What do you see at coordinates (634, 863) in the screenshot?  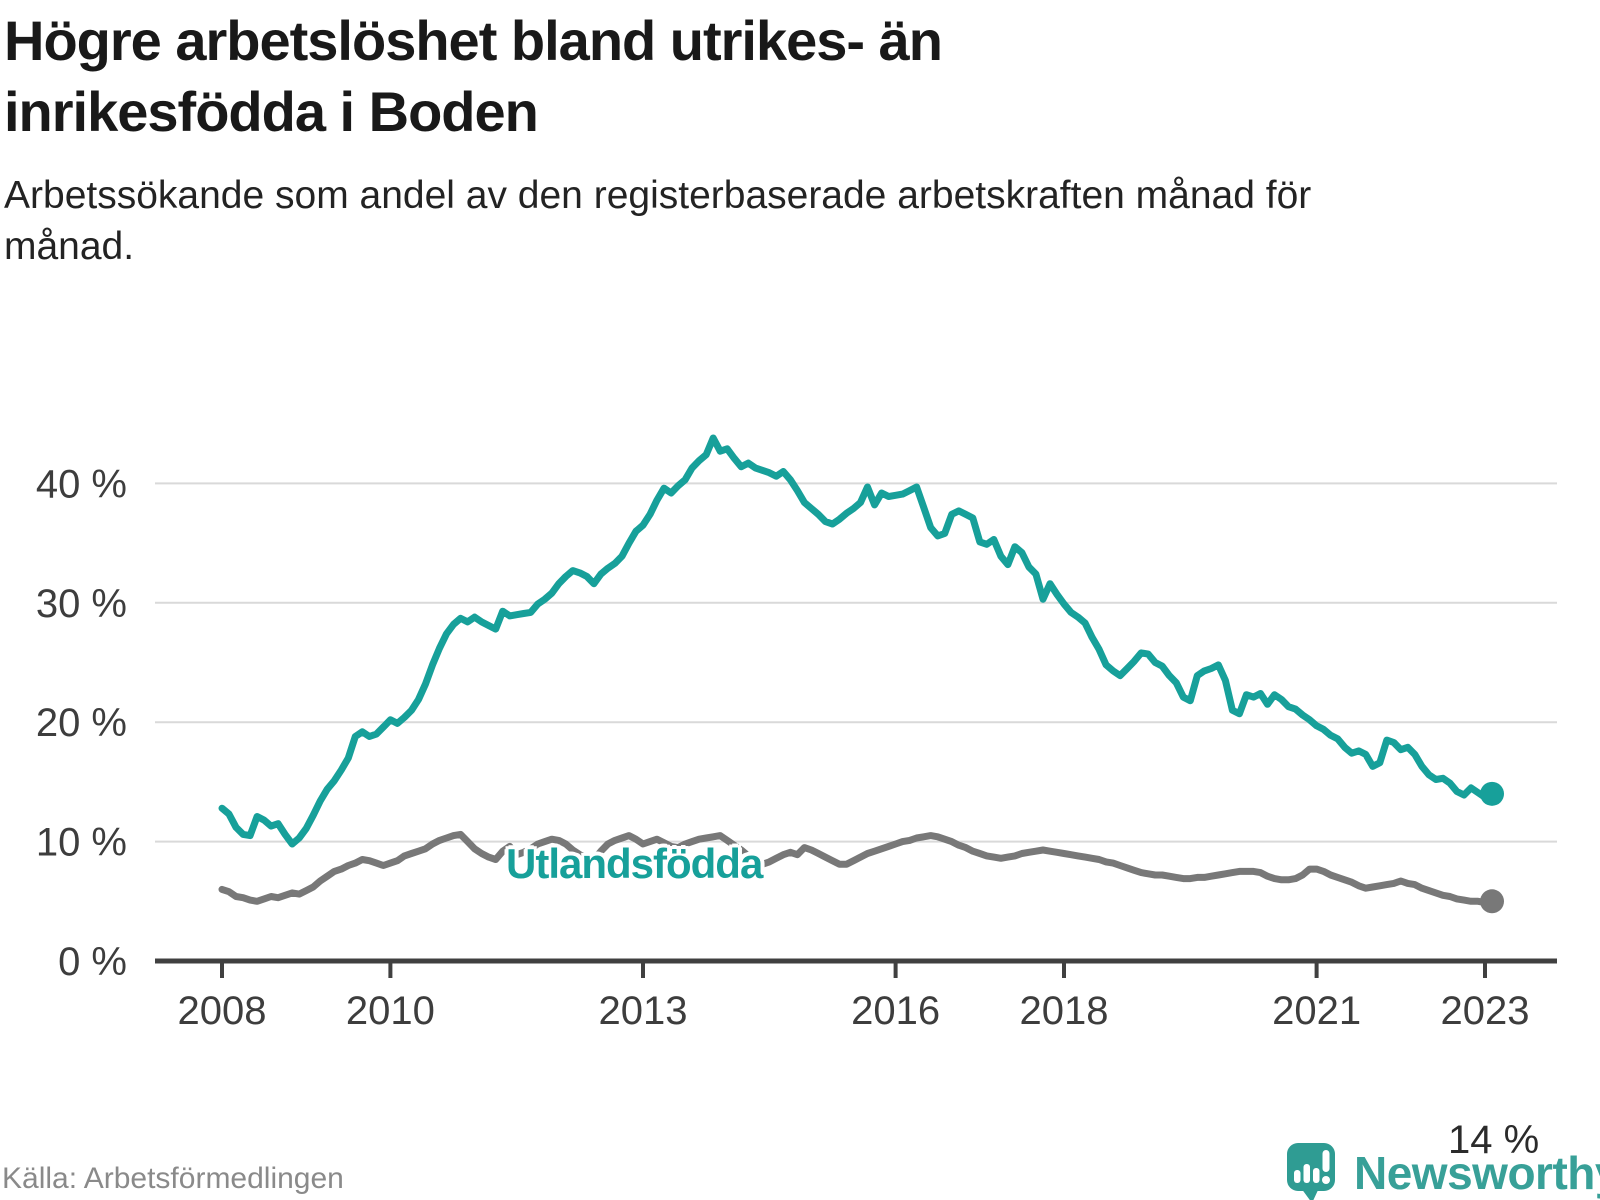 I see `series-label-utlandsfodda: Utlandsfödda` at bounding box center [634, 863].